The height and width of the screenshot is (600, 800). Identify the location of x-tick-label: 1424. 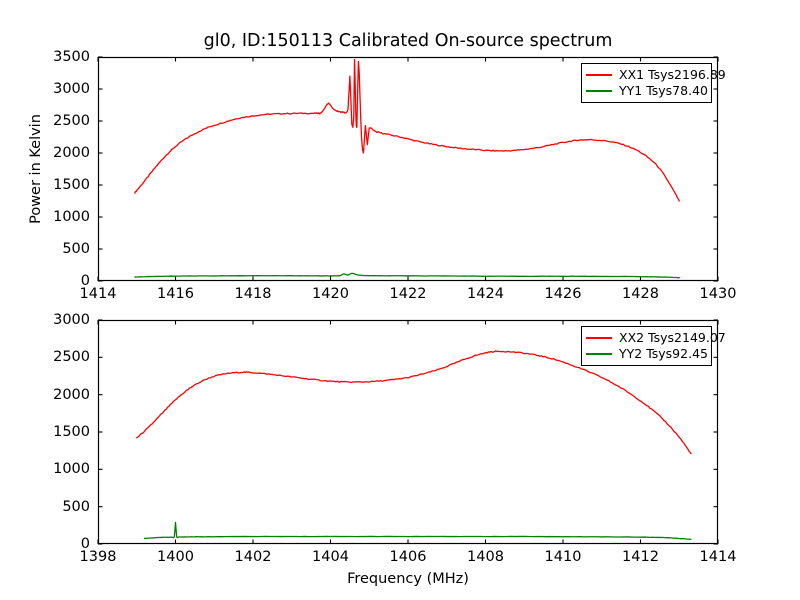
(485, 294).